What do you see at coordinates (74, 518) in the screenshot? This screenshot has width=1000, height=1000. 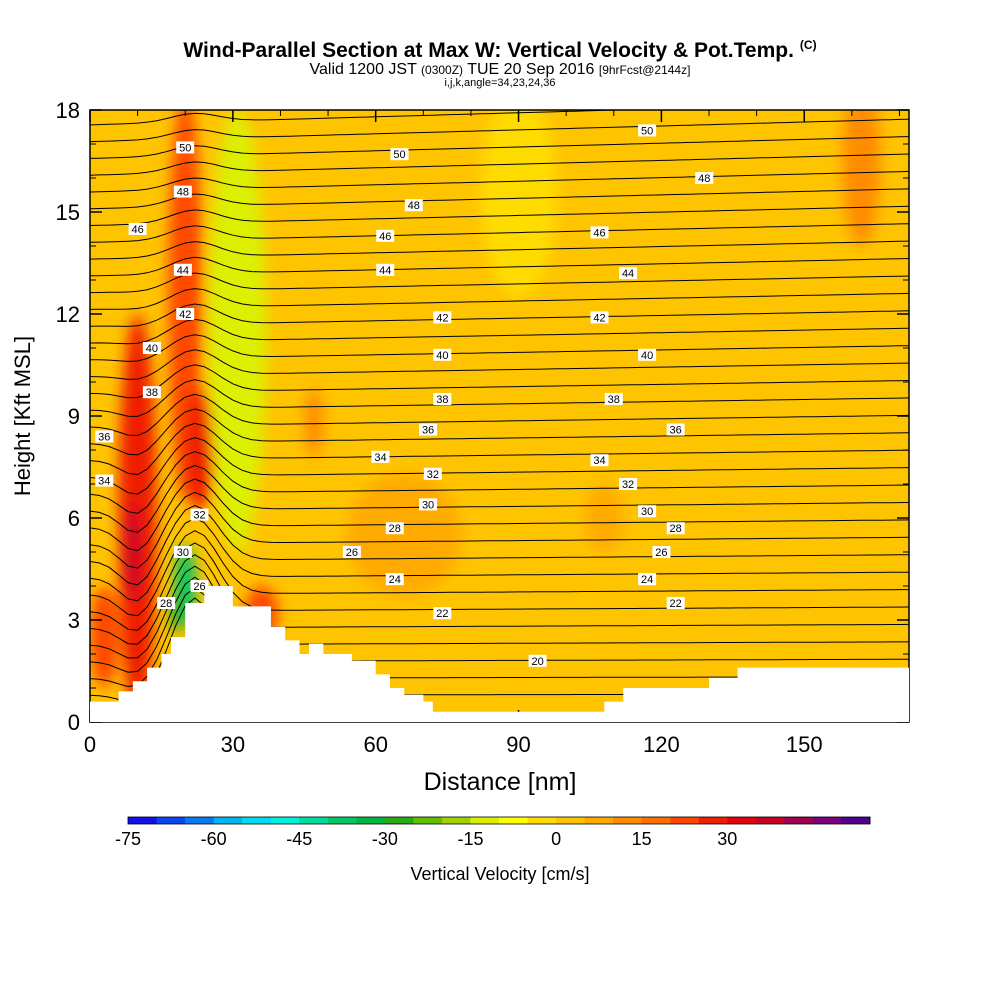 I see `y-tick-label: 6` at bounding box center [74, 518].